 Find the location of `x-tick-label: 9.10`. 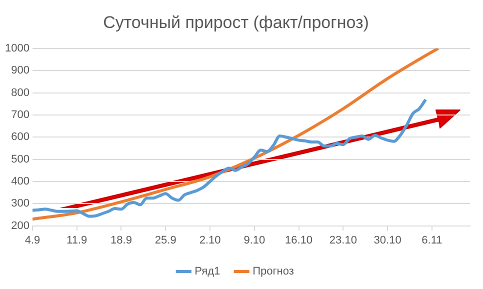

x-tick-label: 9.10 is located at coordinates (255, 240).